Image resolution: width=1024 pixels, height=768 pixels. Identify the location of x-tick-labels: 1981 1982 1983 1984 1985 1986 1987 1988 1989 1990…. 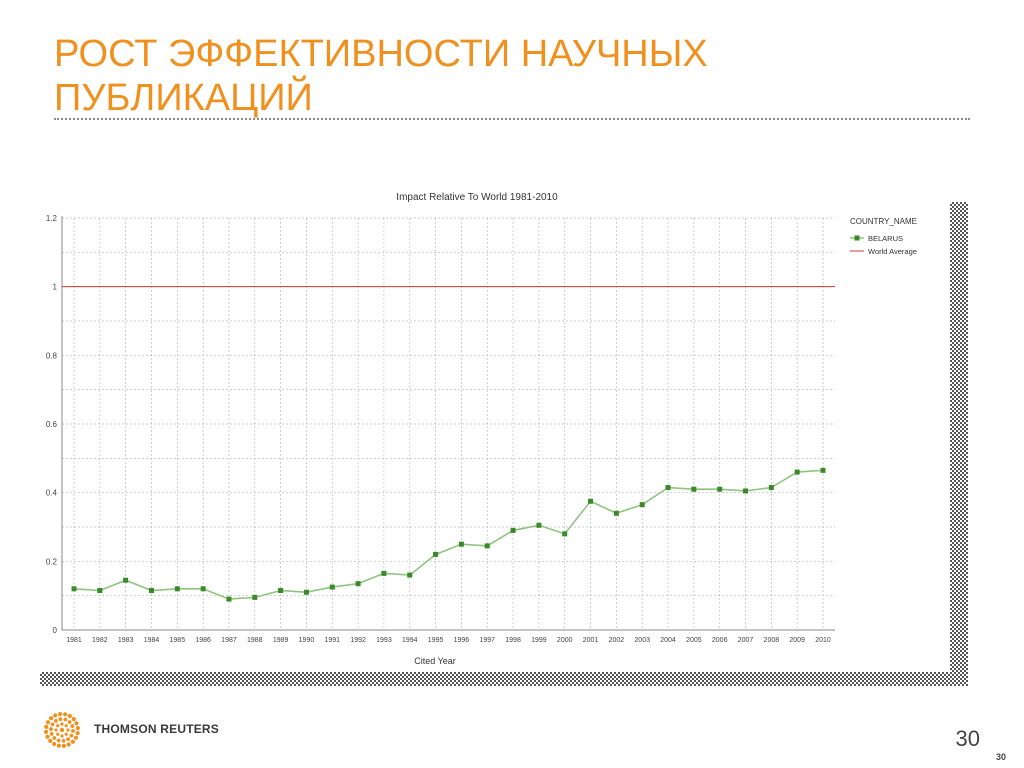
(448, 640).